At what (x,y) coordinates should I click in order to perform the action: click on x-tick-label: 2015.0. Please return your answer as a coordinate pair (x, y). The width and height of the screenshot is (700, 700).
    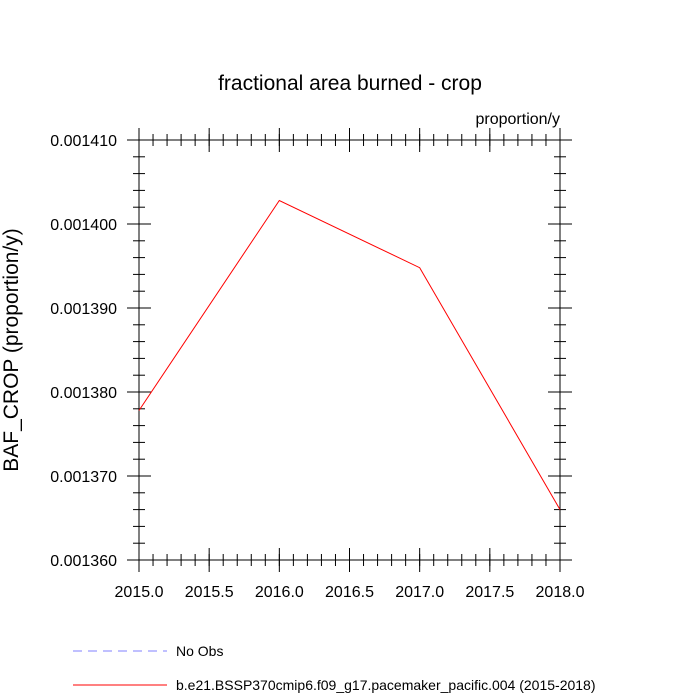
    Looking at the image, I should click on (139, 592).